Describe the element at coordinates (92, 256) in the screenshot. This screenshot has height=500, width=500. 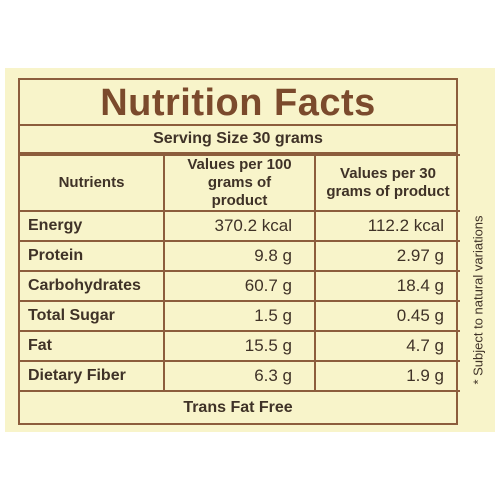
I see `nutrient-name: Protein` at that location.